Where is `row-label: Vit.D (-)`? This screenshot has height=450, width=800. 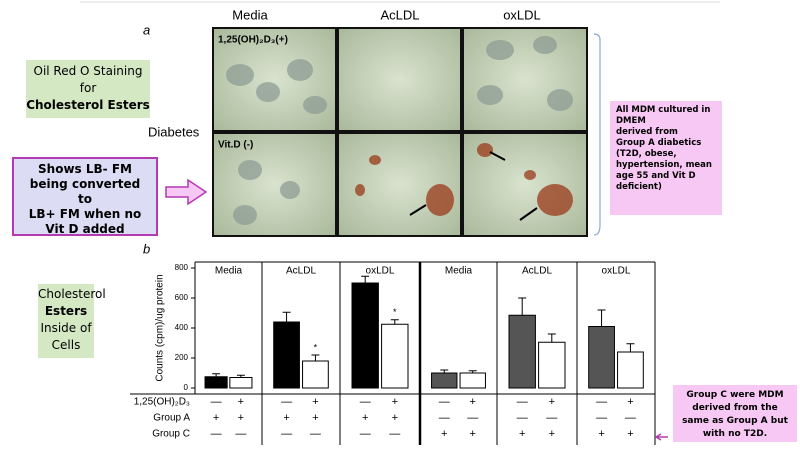
row-label: Vit.D (-) is located at coordinates (235, 145).